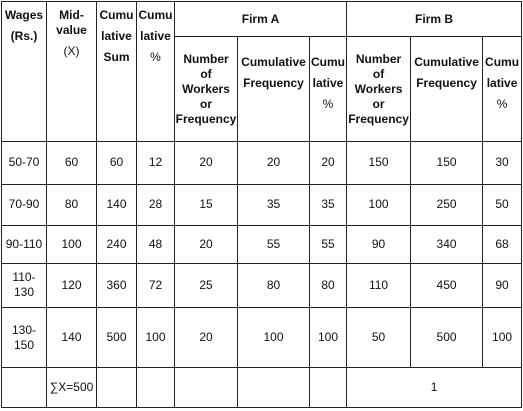 The width and height of the screenshot is (523, 411). What do you see at coordinates (116, 244) in the screenshot?
I see `cell-cumulative-sum: 240` at bounding box center [116, 244].